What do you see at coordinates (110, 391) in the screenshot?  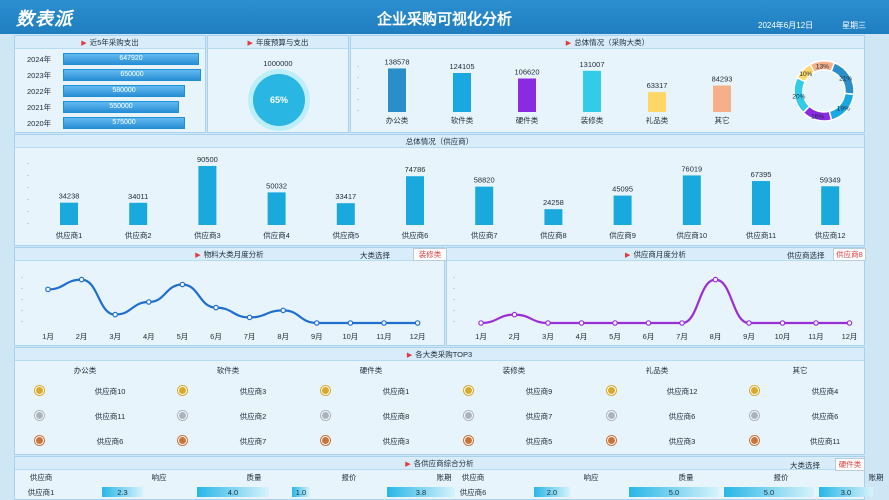 I see `top3-supplier: 供应商10` at bounding box center [110, 391].